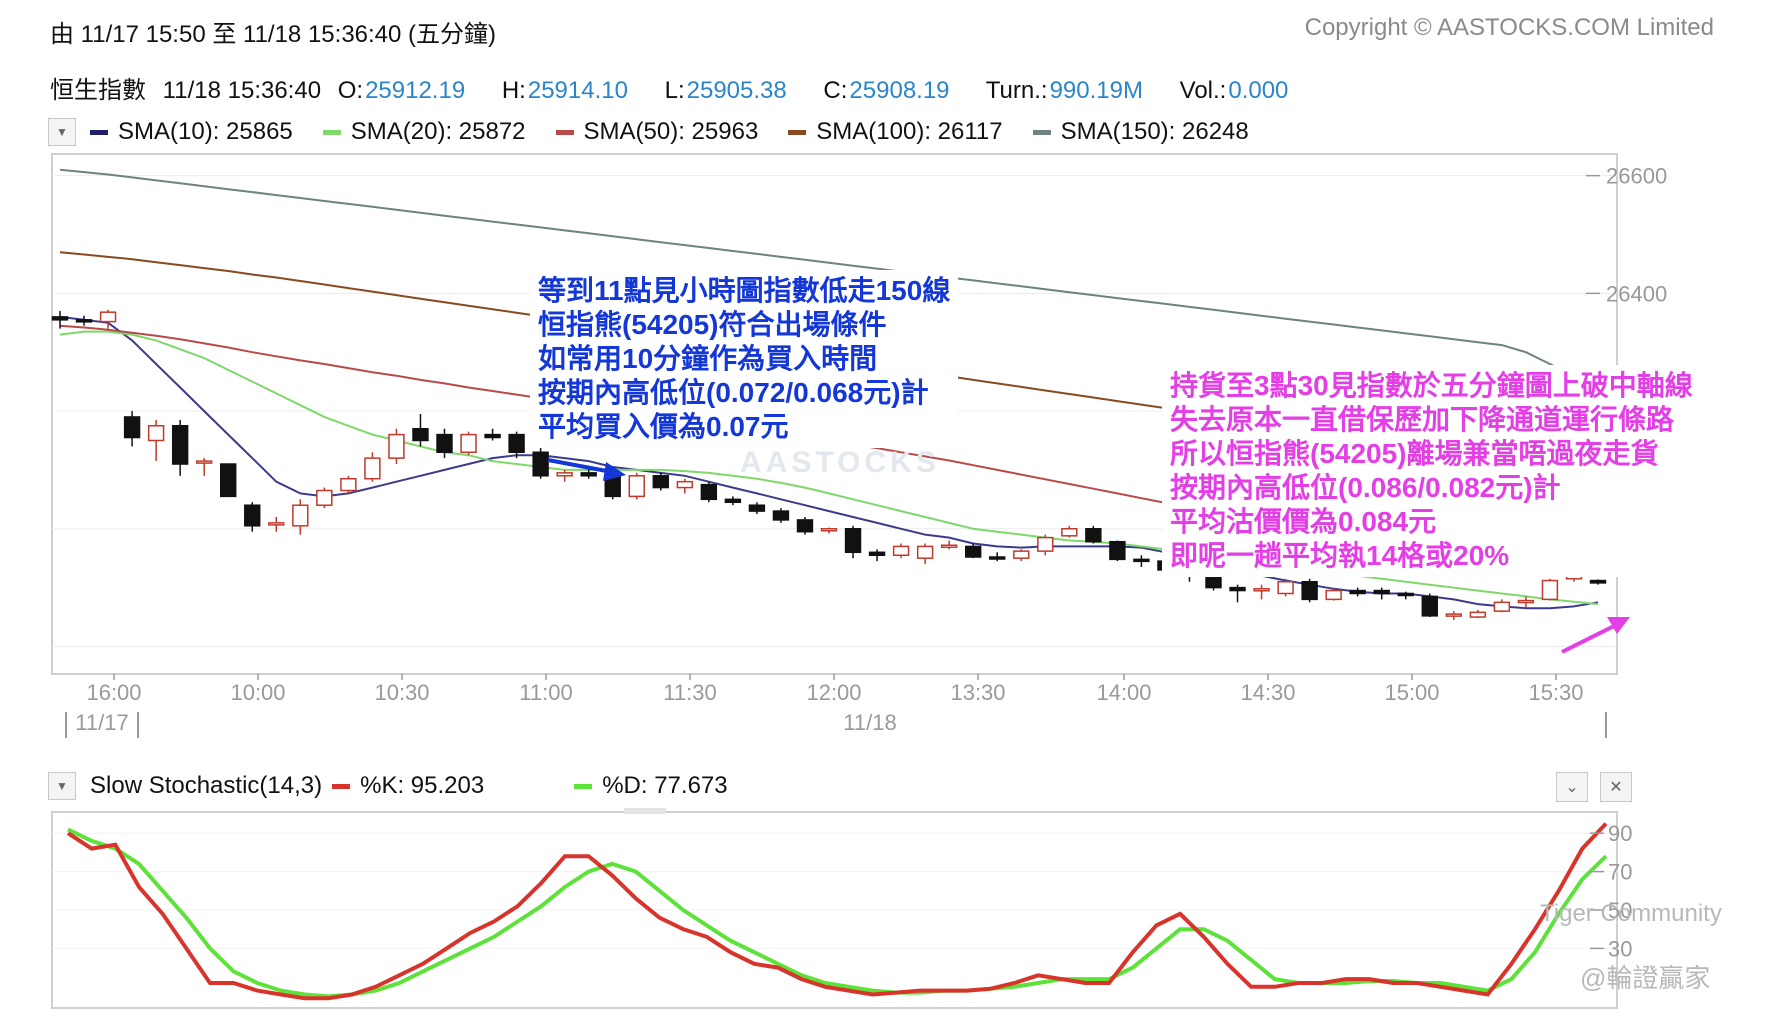 This screenshot has width=1770, height=1020. Describe the element at coordinates (1096, 90) in the screenshot. I see `turnover-value: 990.19M` at that location.